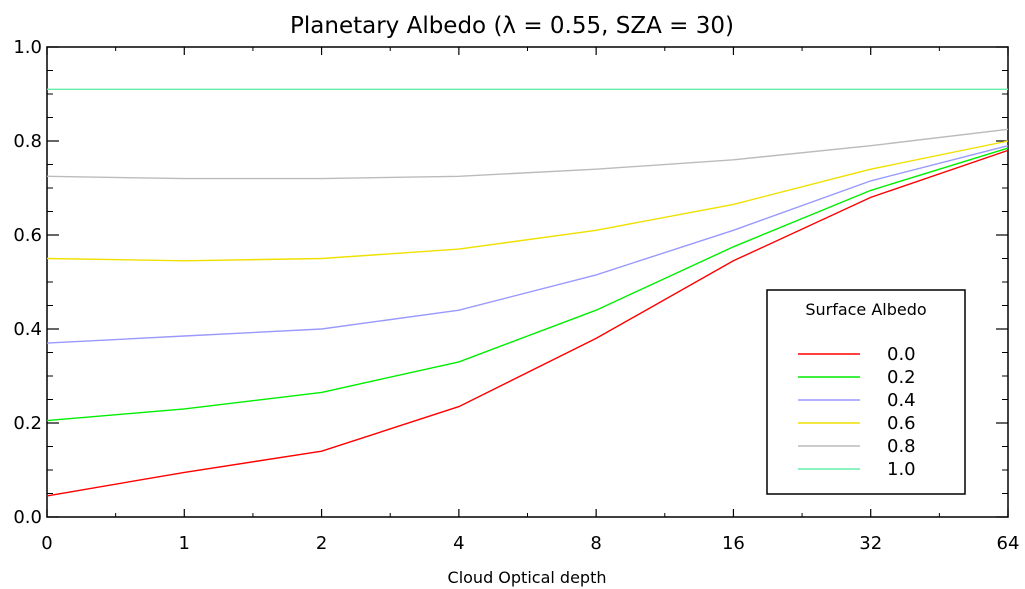 The width and height of the screenshot is (1025, 589). Describe the element at coordinates (527, 577) in the screenshot. I see `x-axis-label: Cloud Optical depth` at that location.